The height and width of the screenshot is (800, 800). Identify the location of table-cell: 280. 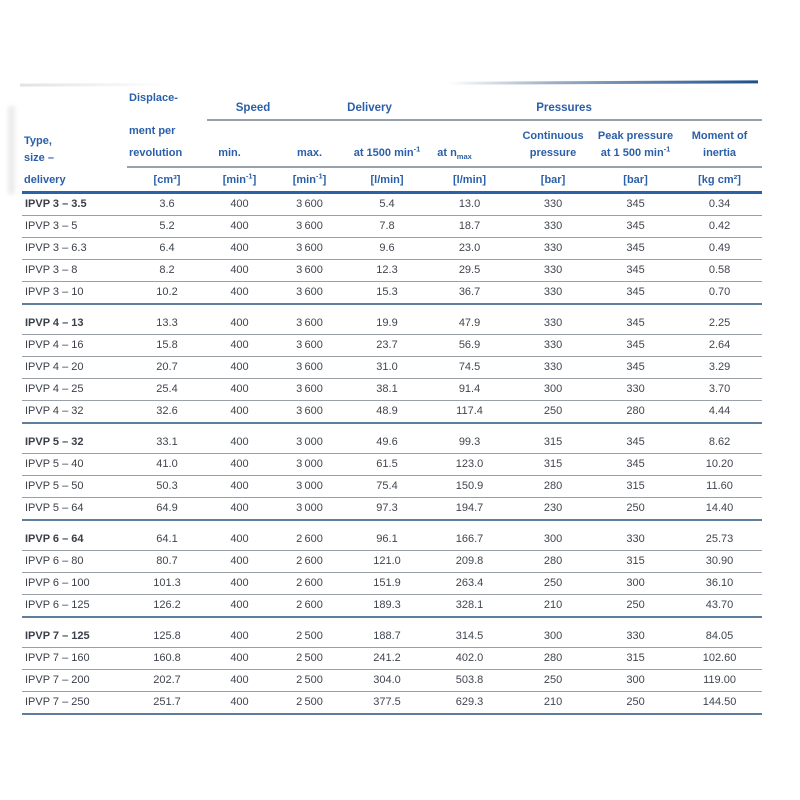
(553, 486).